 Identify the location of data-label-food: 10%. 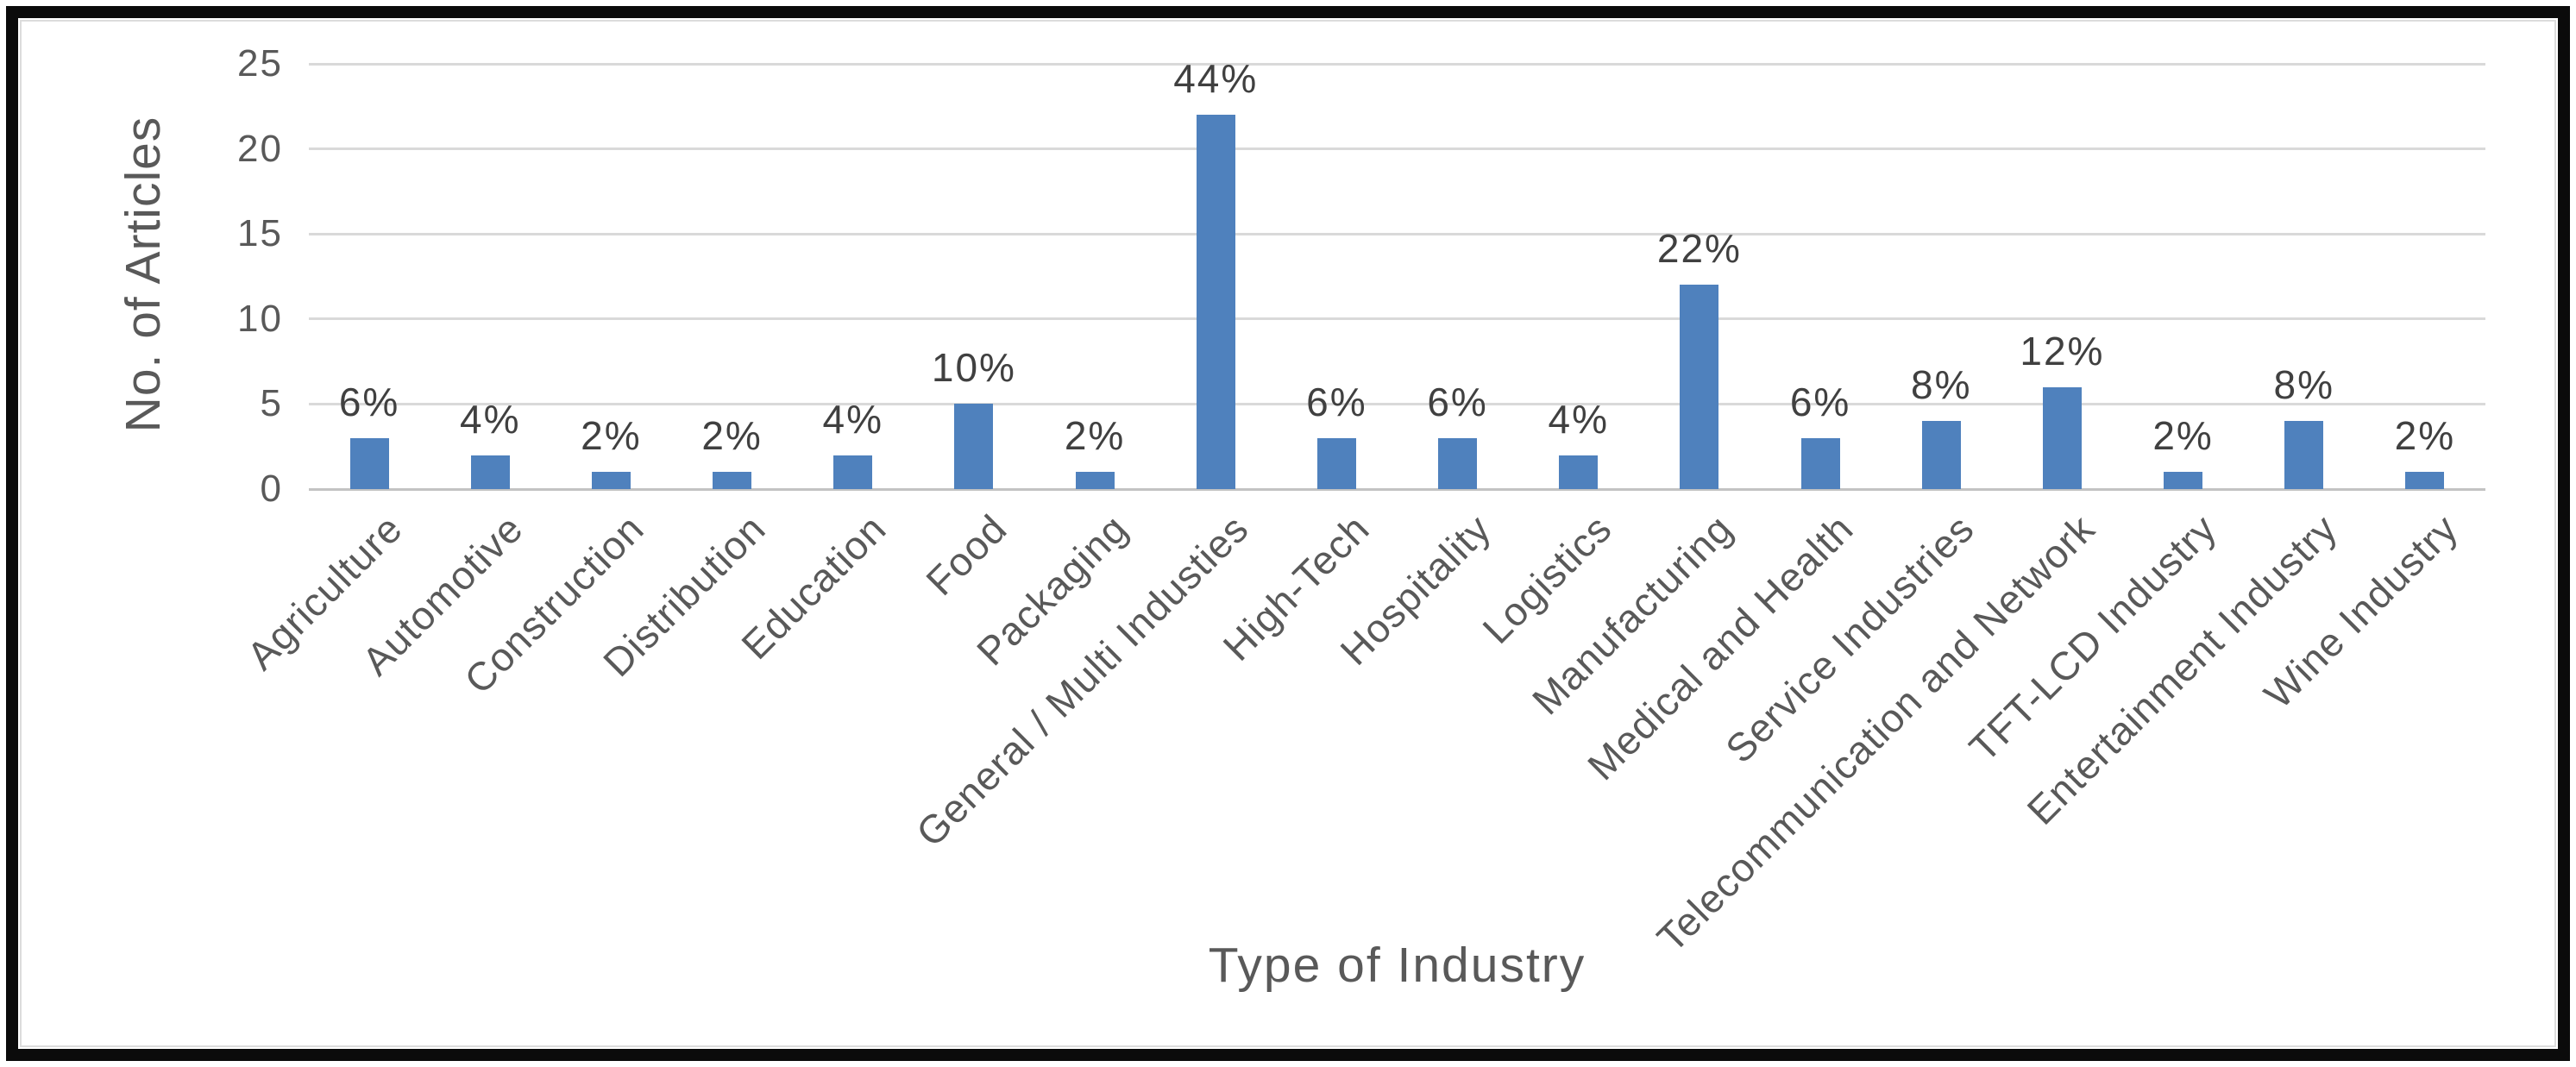
(973, 368).